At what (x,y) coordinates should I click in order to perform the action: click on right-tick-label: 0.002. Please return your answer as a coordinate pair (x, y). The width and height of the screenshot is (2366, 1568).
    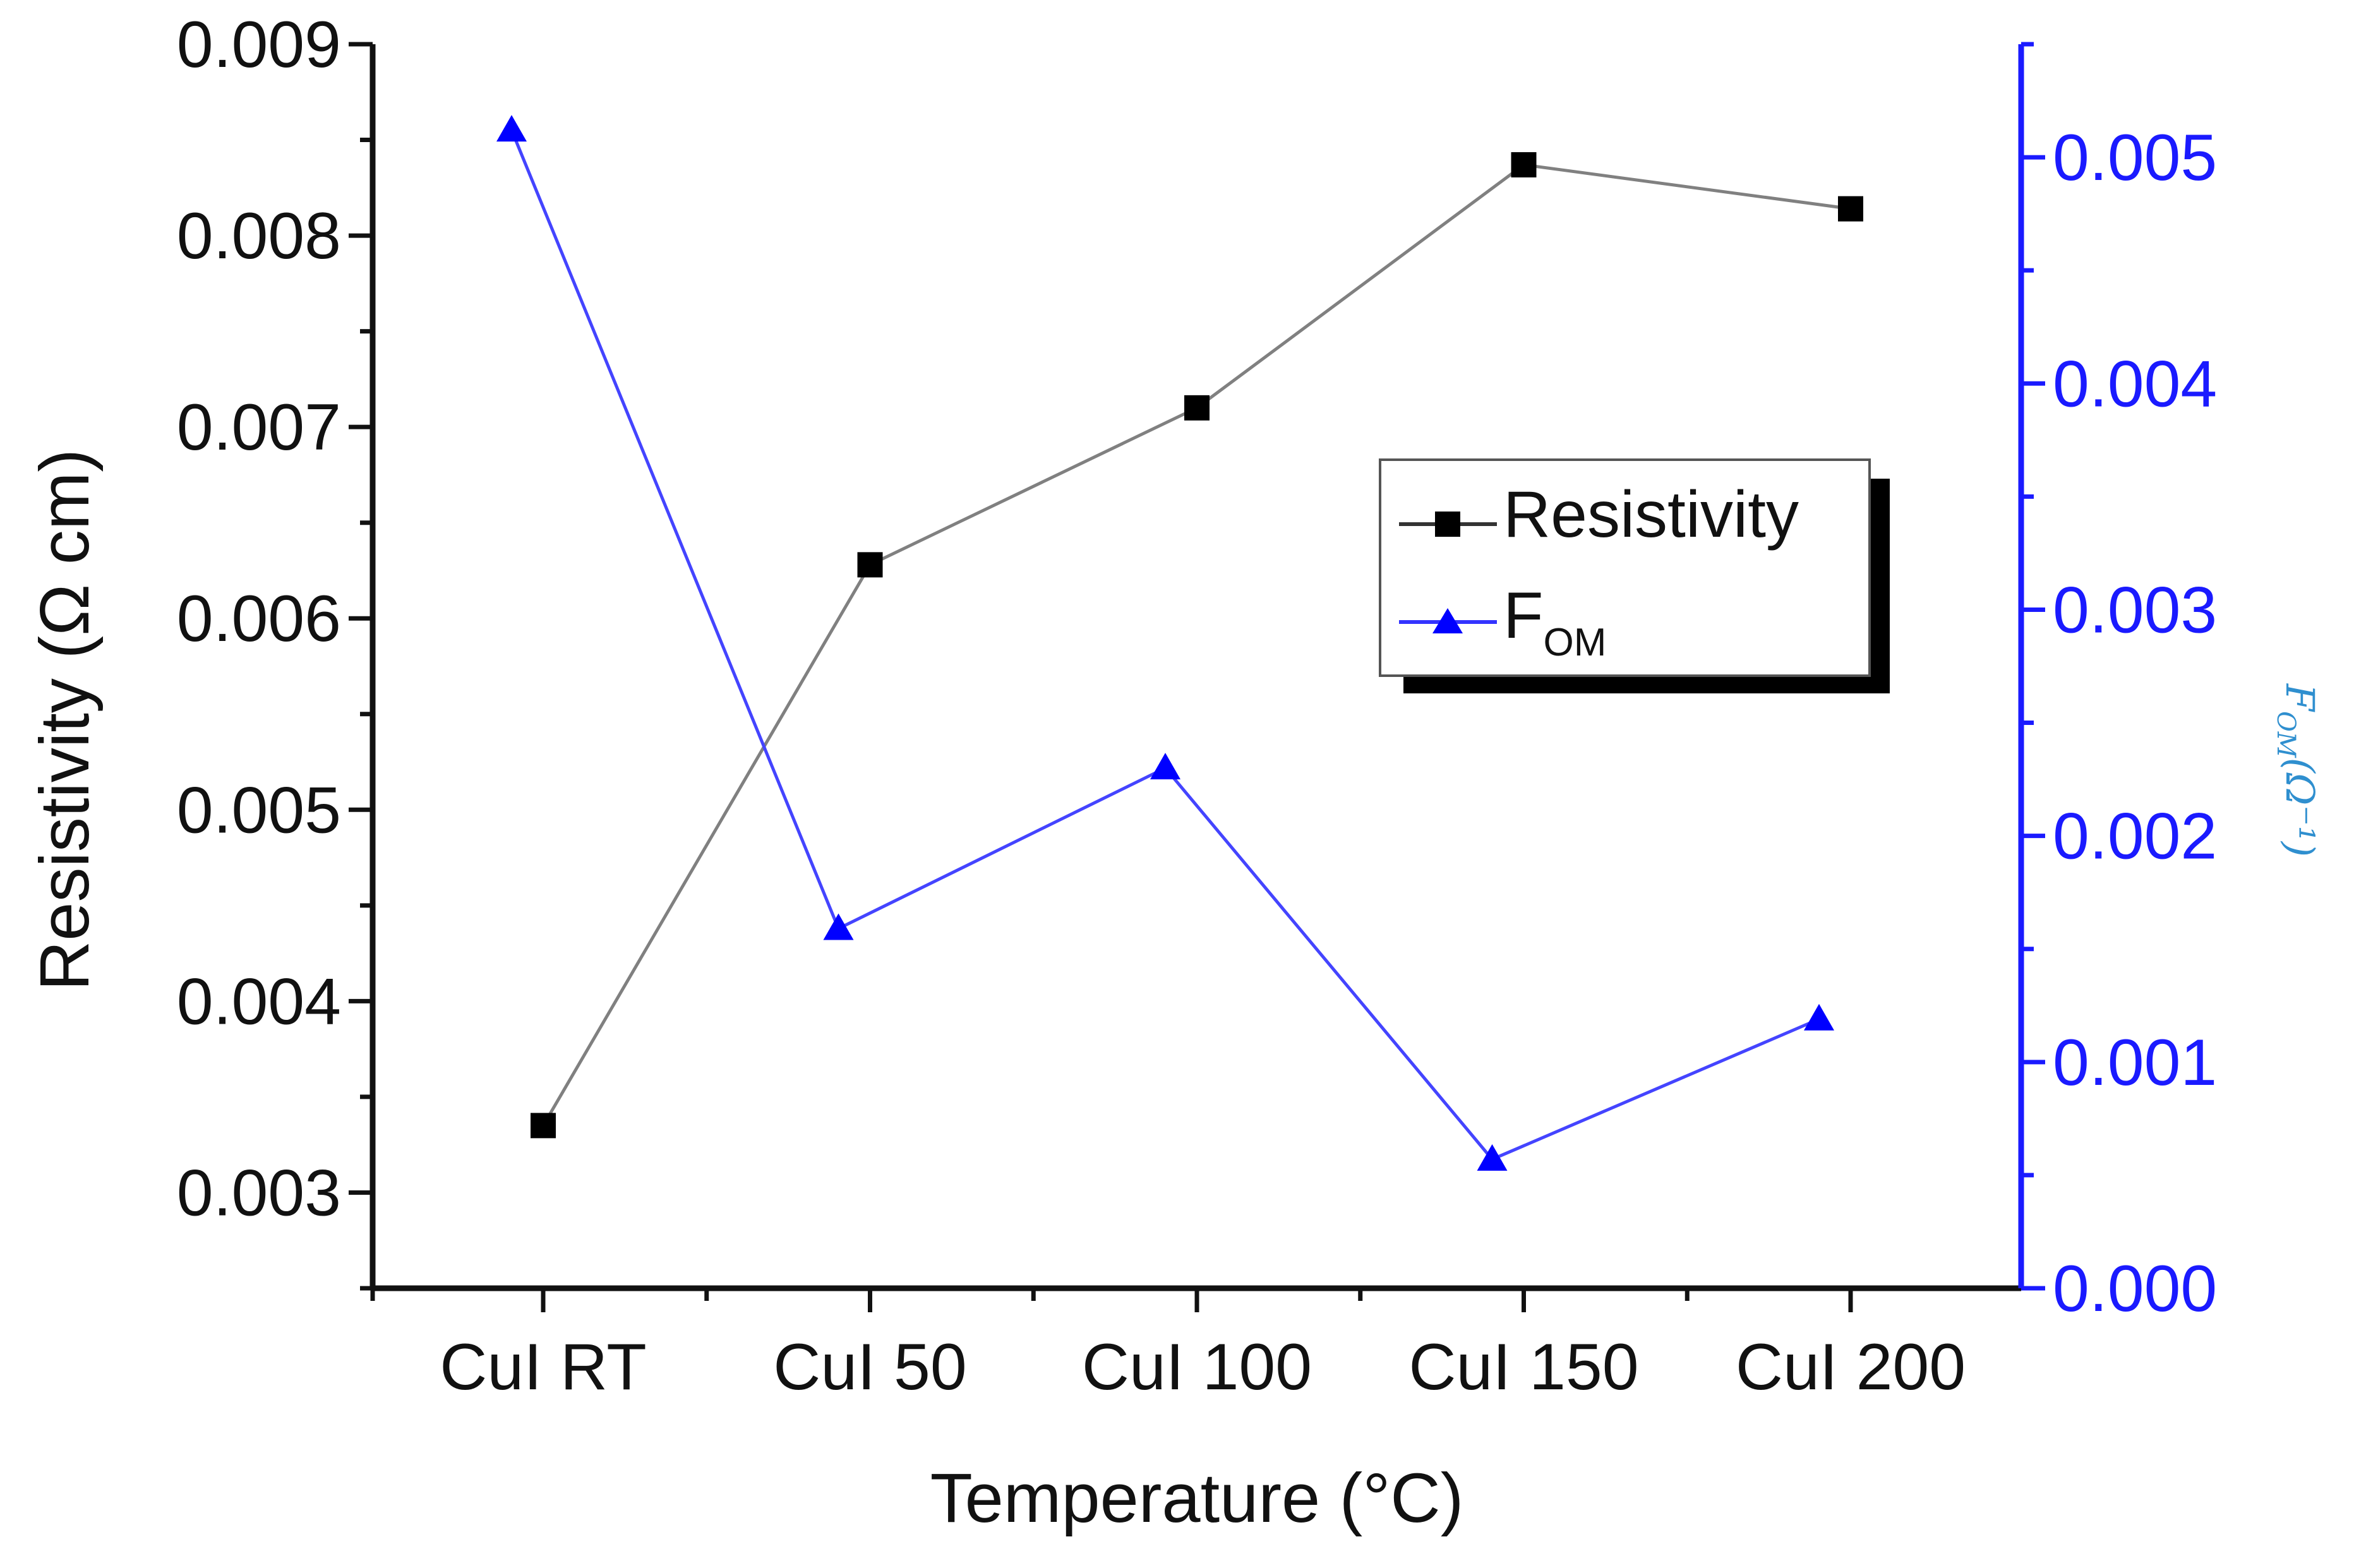
    Looking at the image, I should click on (2135, 837).